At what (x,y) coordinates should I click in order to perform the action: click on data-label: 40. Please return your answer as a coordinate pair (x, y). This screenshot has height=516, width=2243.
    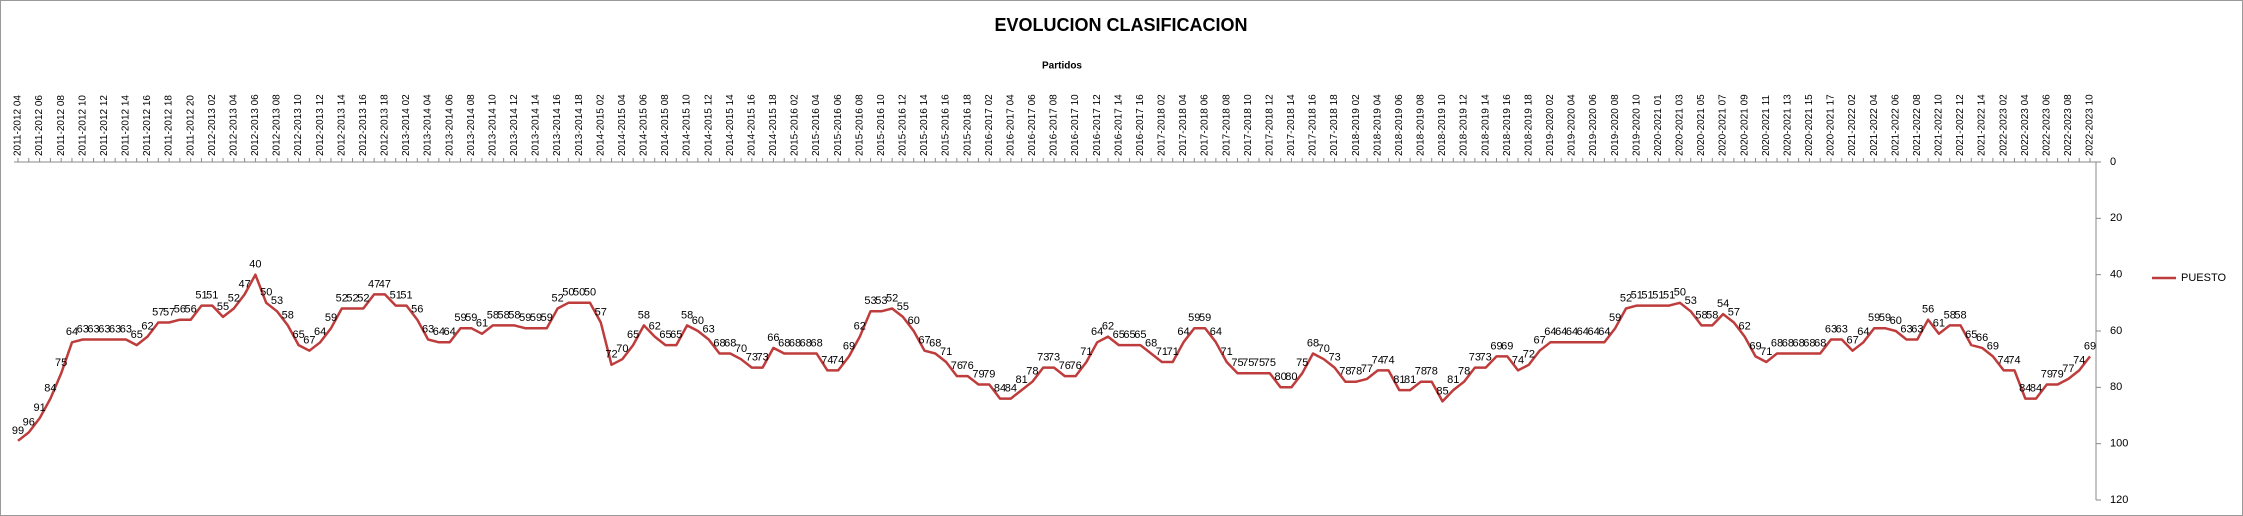
    Looking at the image, I should click on (255, 265).